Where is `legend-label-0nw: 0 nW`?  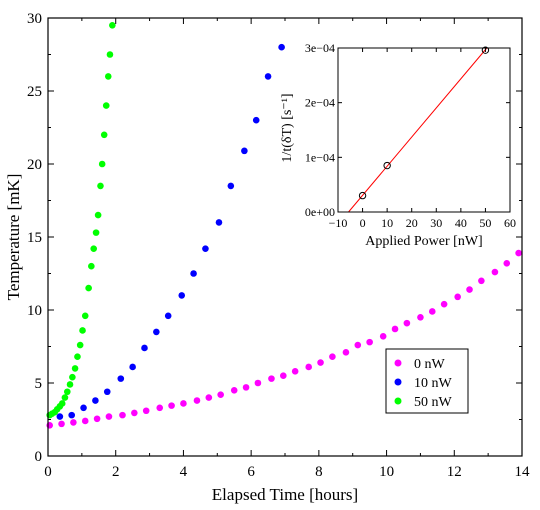 legend-label-0nw: 0 nW is located at coordinates (430, 364).